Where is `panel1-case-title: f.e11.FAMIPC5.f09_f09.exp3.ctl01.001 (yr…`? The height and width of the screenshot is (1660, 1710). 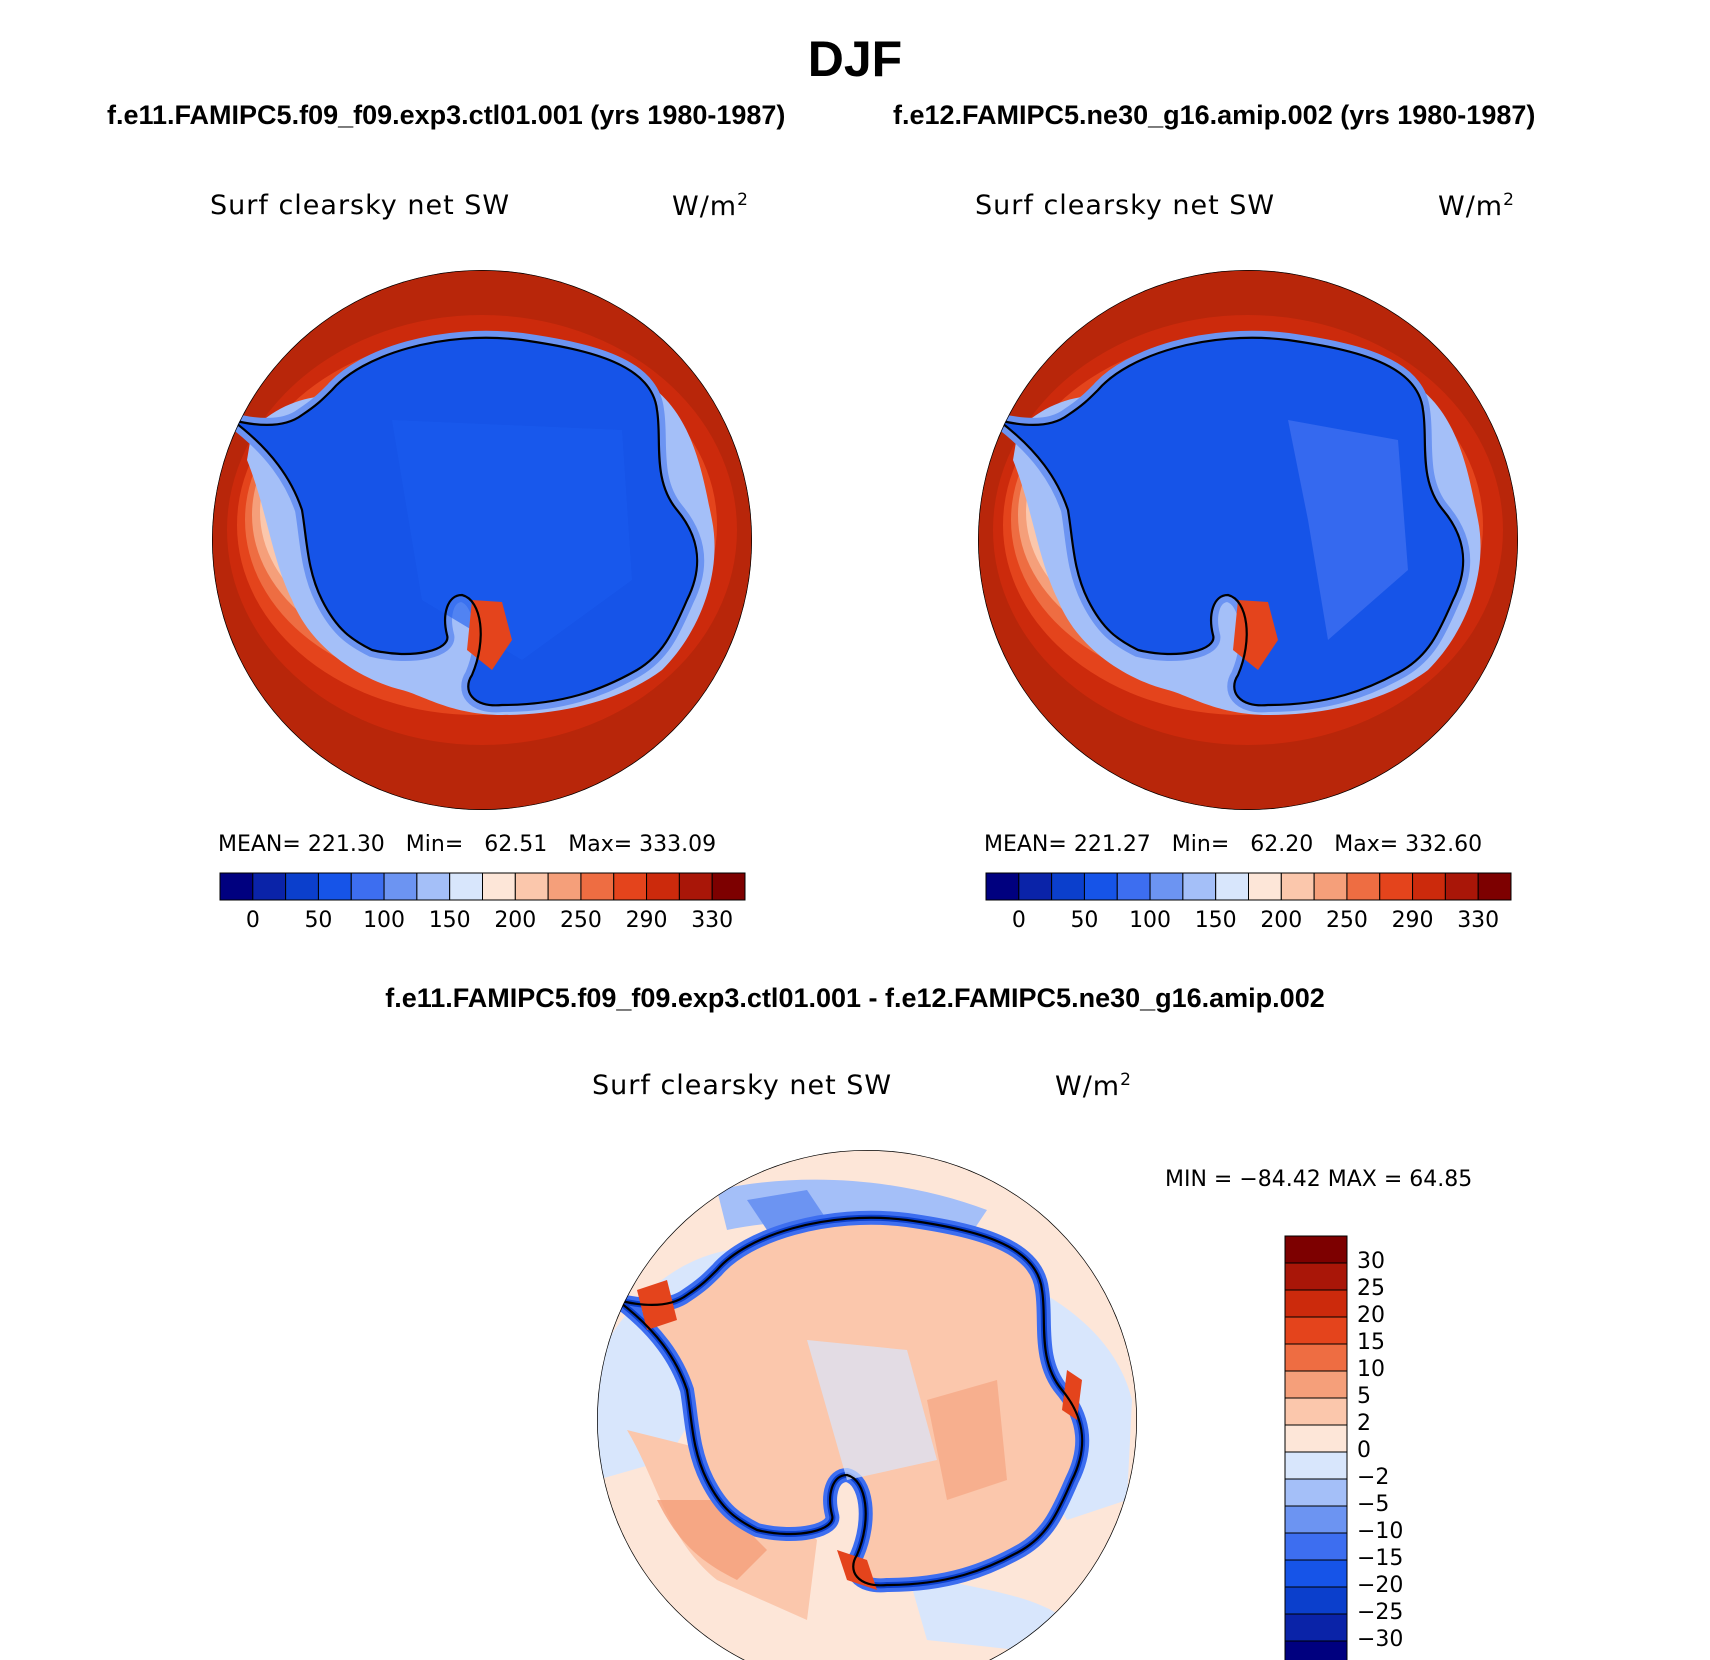
panel1-case-title: f.e11.FAMIPC5.f09_f09.exp3.ctl01.001 (yr… is located at coordinates (446, 115).